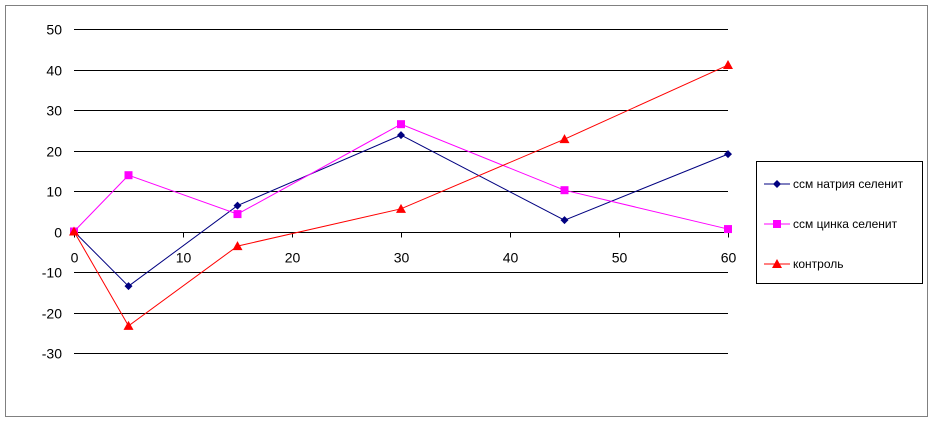 The height and width of the screenshot is (422, 933). Describe the element at coordinates (52, 314) in the screenshot. I see `y-tick-label: -20` at that location.